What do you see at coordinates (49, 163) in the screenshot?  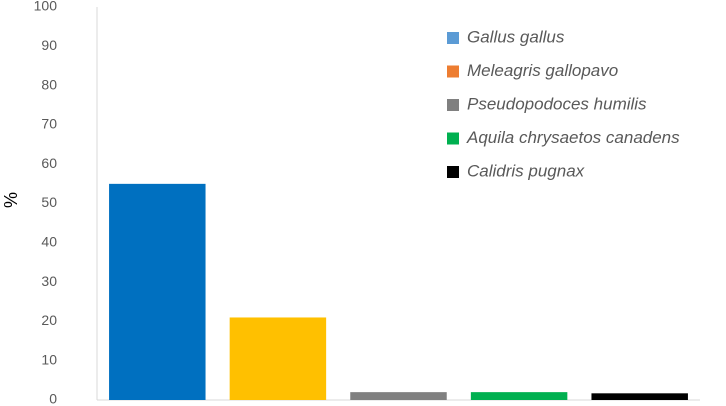 I see `y-tick-label: 60` at bounding box center [49, 163].